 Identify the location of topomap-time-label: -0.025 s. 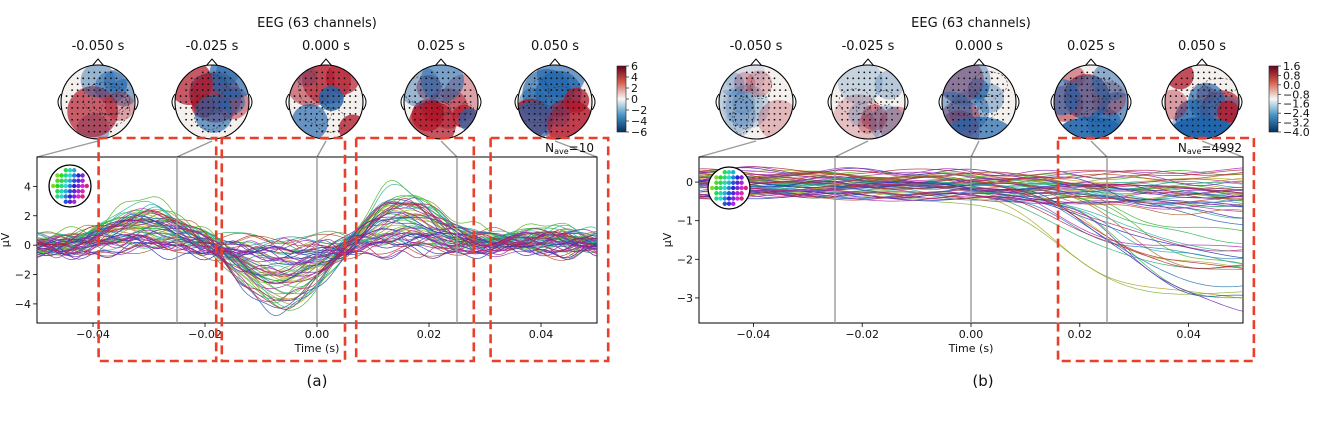
(868, 46).